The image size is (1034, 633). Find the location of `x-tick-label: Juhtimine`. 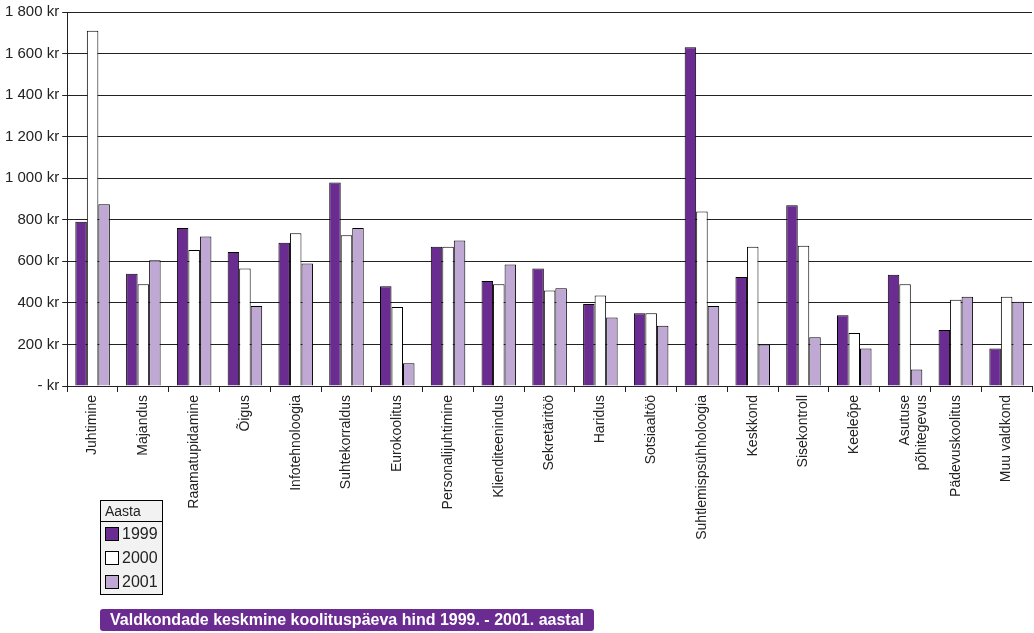

x-tick-label: Juhtimine is located at coordinates (91, 424).